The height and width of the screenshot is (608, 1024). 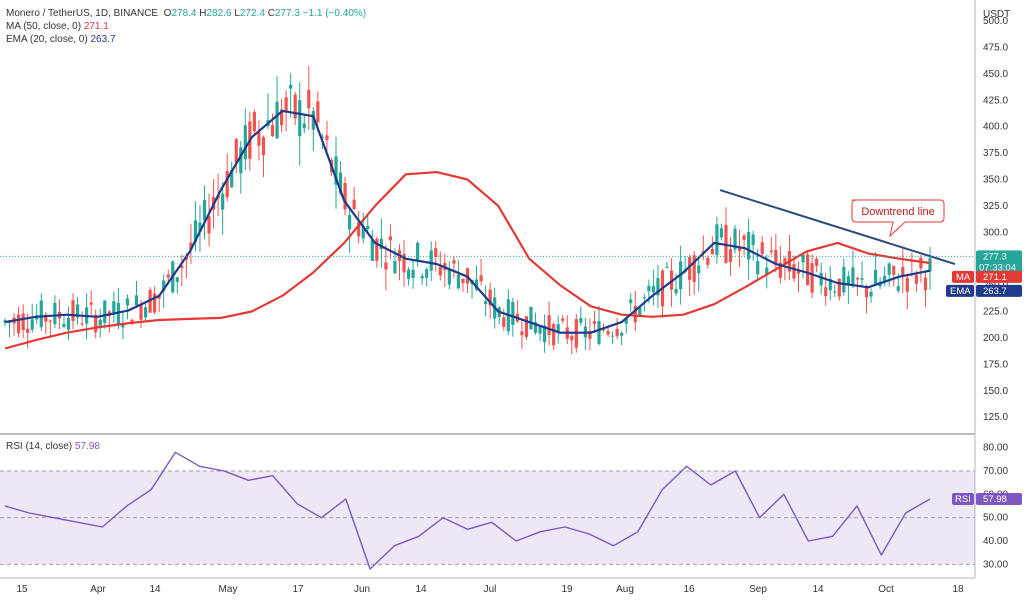 I want to click on date-tick-label: Jun, so click(x=362, y=589).